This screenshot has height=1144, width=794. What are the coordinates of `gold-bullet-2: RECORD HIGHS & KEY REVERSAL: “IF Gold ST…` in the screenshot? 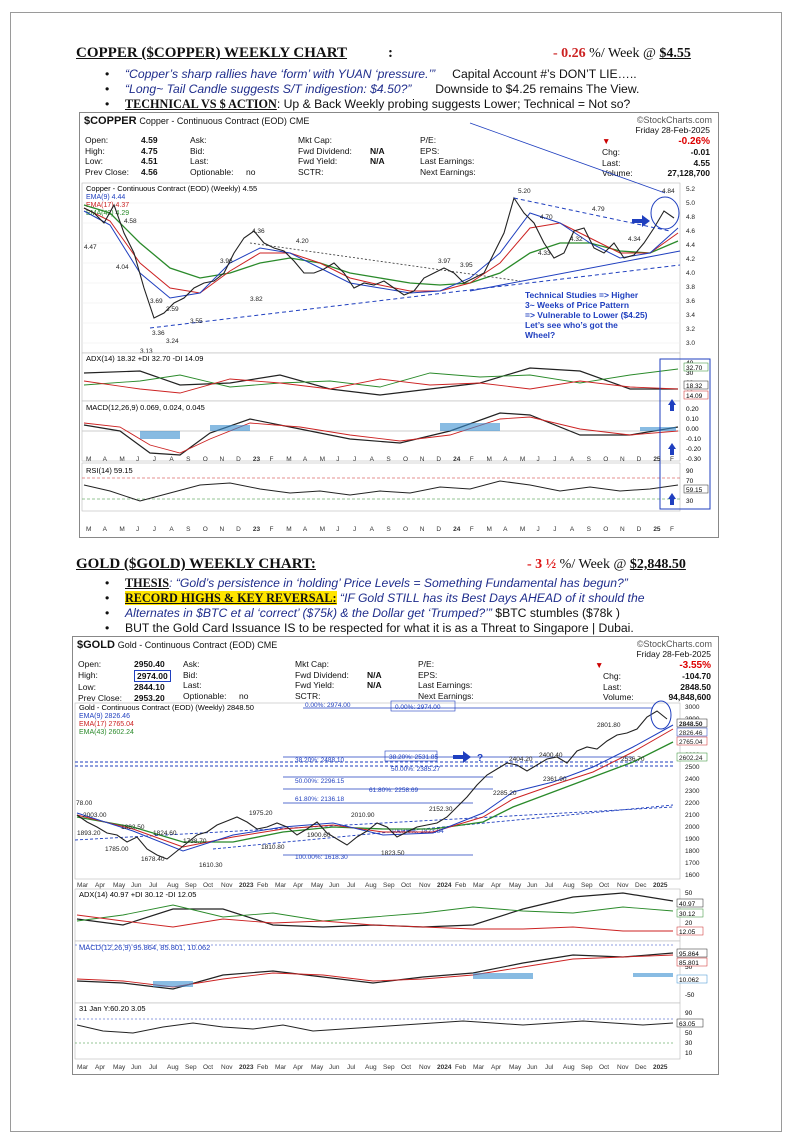 It's located at (375, 598).